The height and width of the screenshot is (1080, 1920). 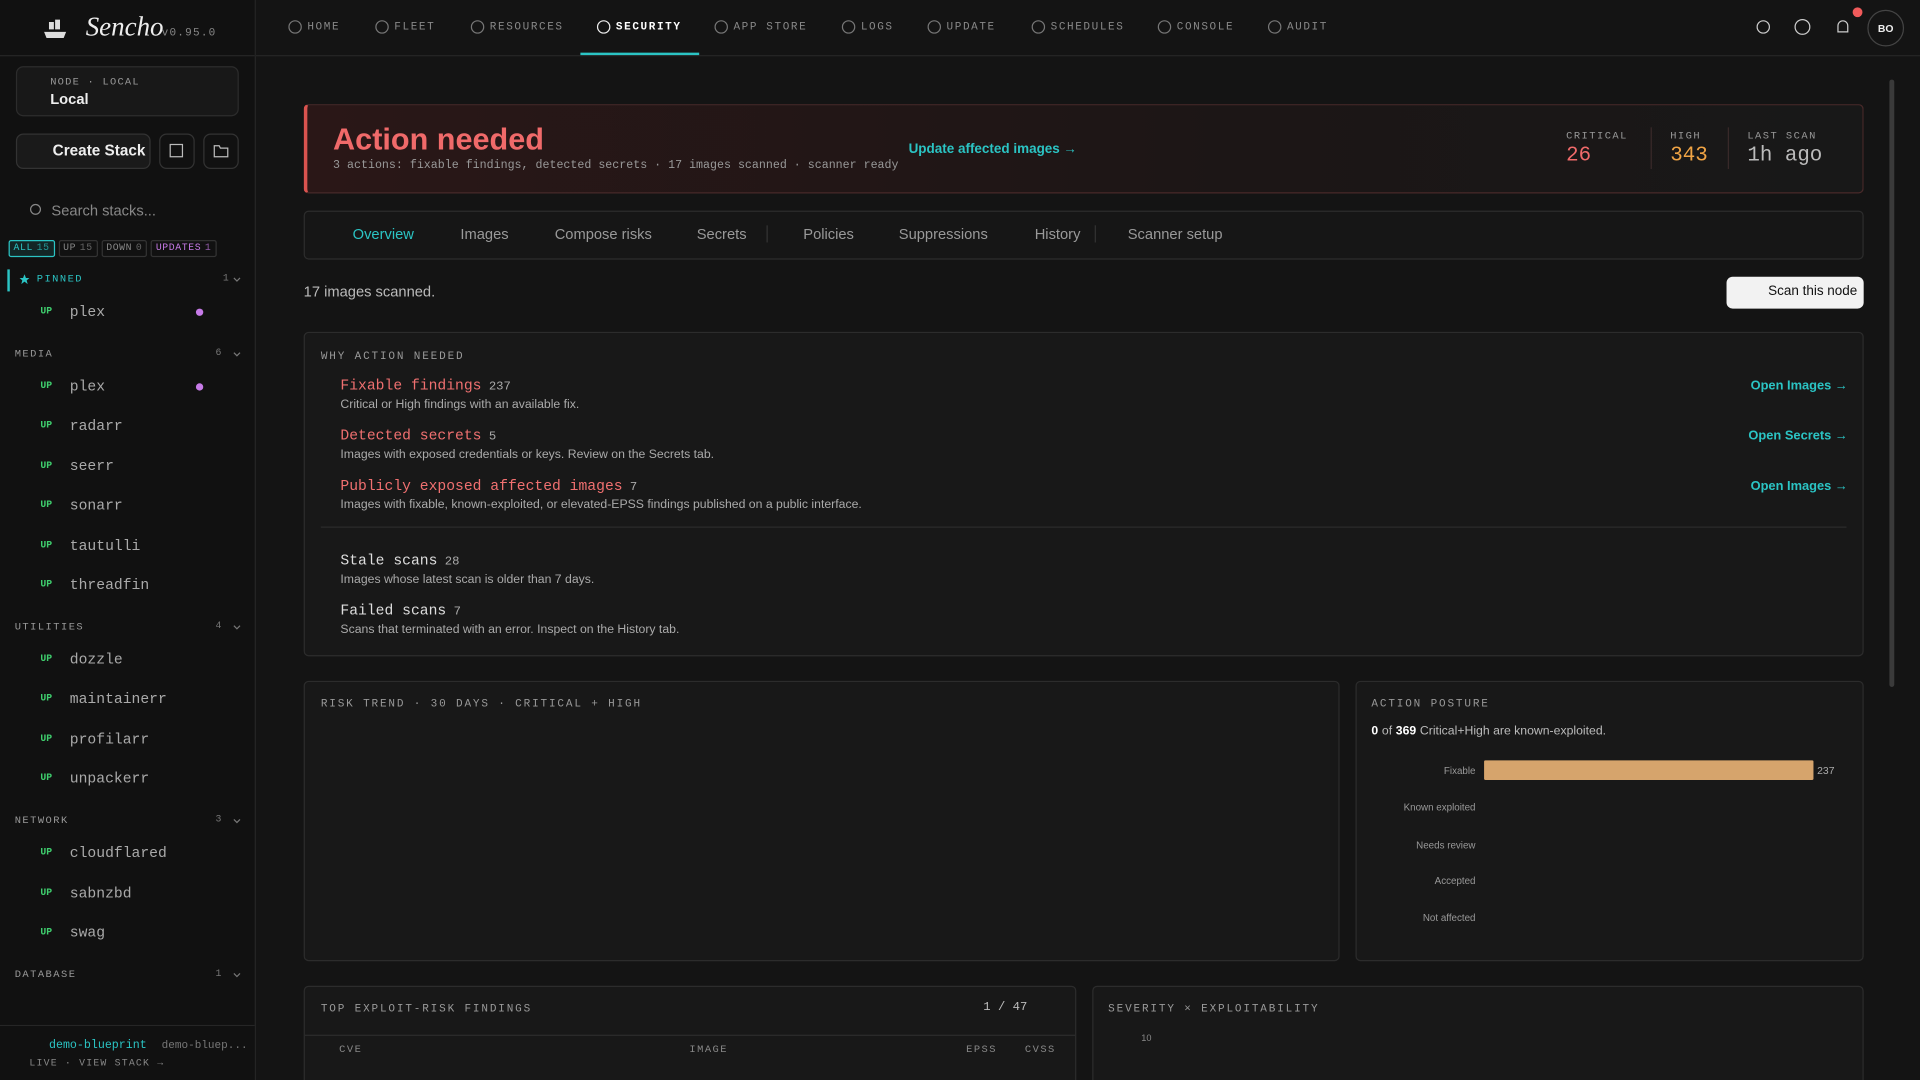 I want to click on nav-item: SECURITY, so click(x=648, y=27).